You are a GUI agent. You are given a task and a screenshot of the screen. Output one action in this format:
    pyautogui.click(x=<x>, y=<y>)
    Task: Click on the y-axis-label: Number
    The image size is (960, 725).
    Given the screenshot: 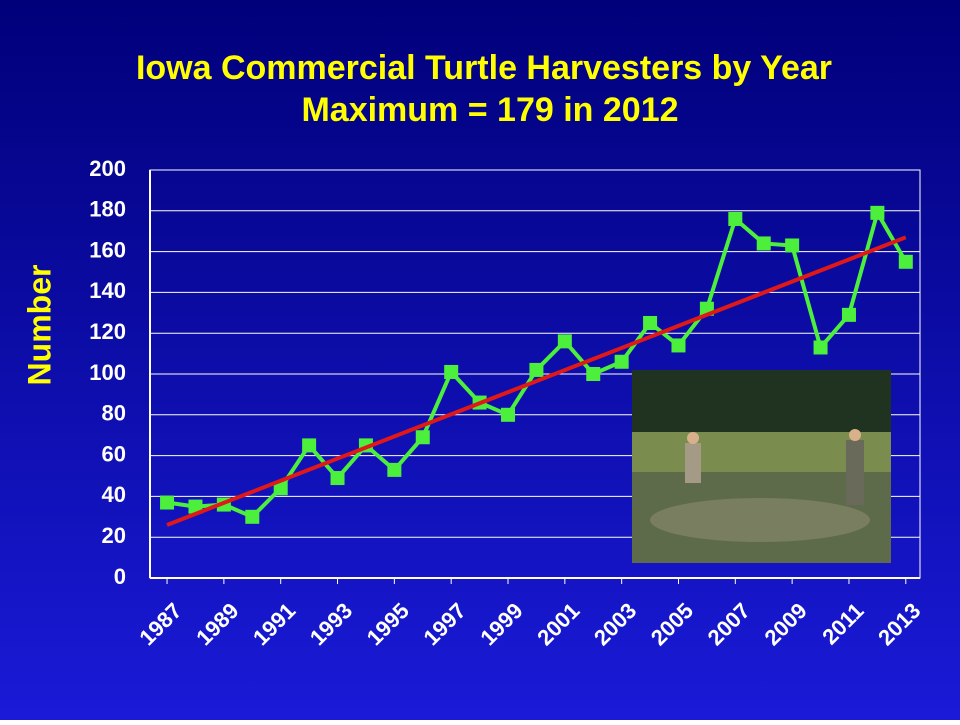 What is the action you would take?
    pyautogui.click(x=39, y=325)
    